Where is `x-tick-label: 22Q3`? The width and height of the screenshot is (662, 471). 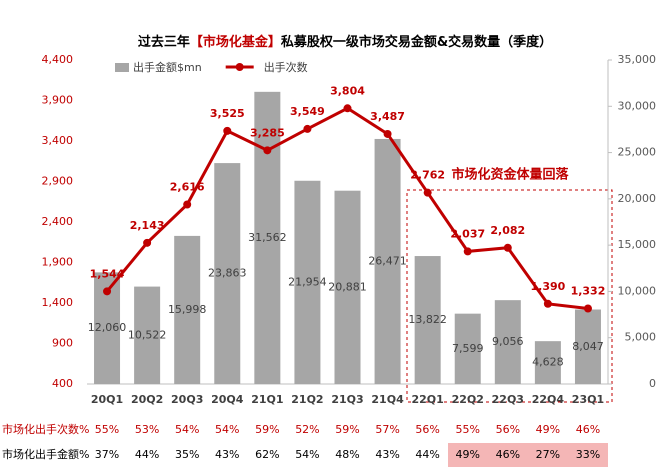
x-tick-label: 22Q3 is located at coordinates (508, 399).